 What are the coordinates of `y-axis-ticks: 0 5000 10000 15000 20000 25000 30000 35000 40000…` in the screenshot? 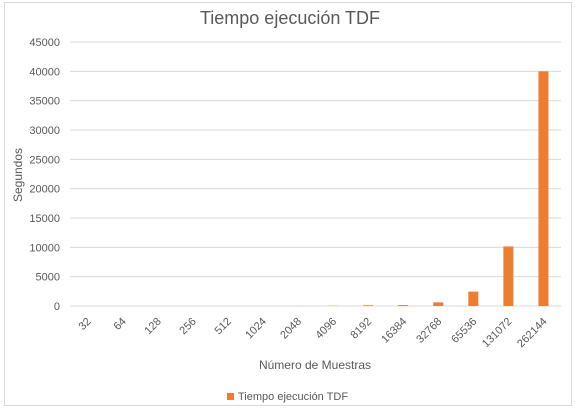 It's located at (44, 175).